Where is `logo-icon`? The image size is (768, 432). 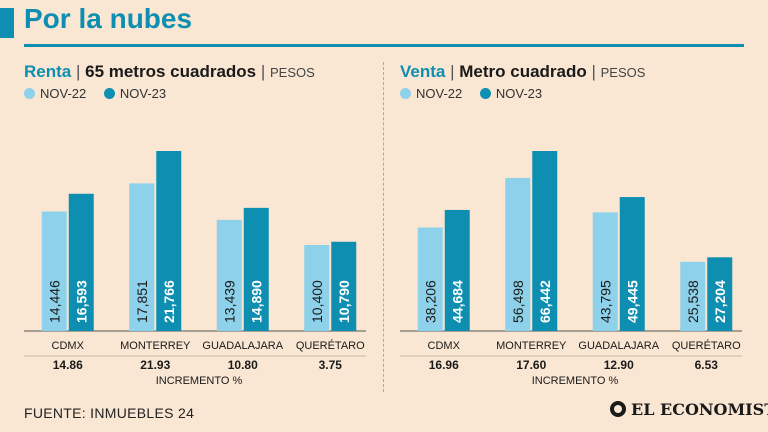
logo-icon is located at coordinates (618, 409).